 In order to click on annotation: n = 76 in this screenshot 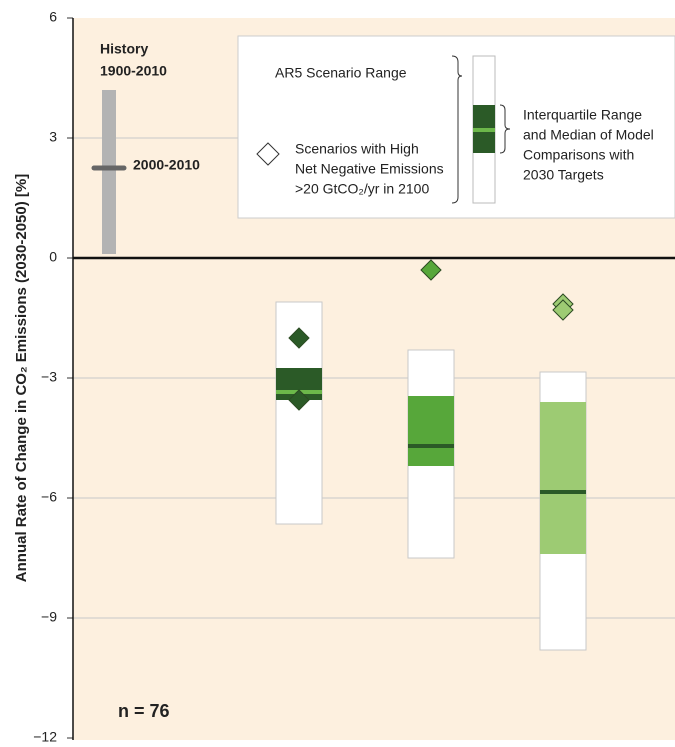, I will do `click(144, 711)`.